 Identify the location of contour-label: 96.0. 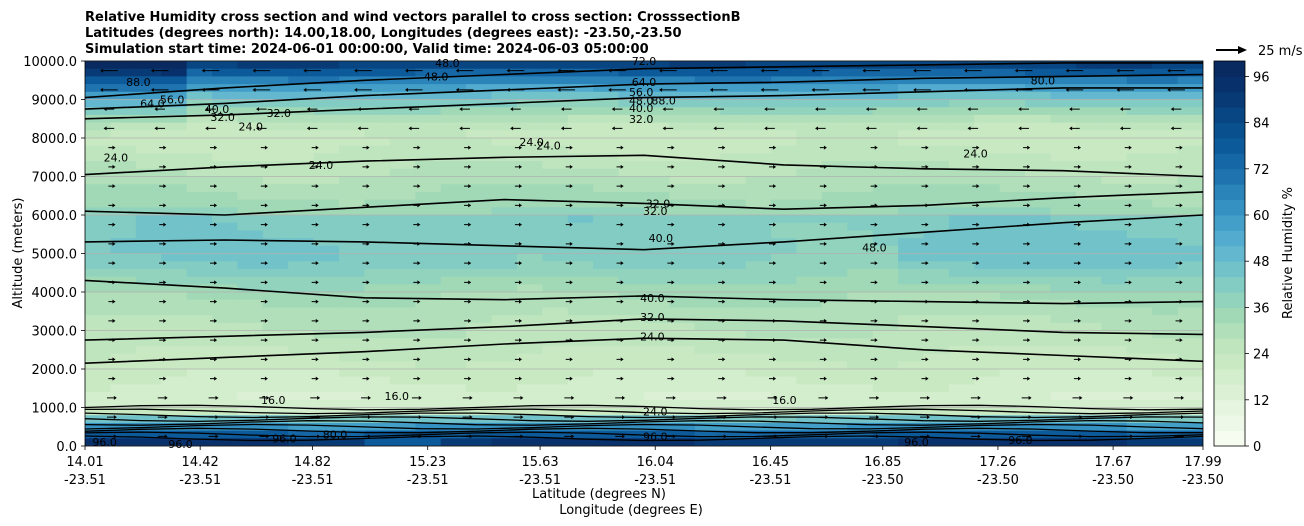
(284, 438).